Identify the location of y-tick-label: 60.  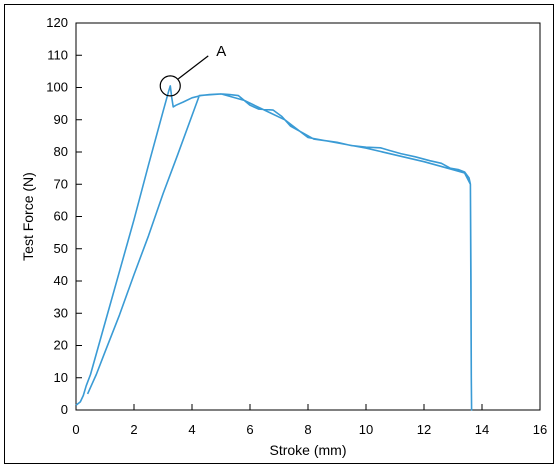
(61, 216).